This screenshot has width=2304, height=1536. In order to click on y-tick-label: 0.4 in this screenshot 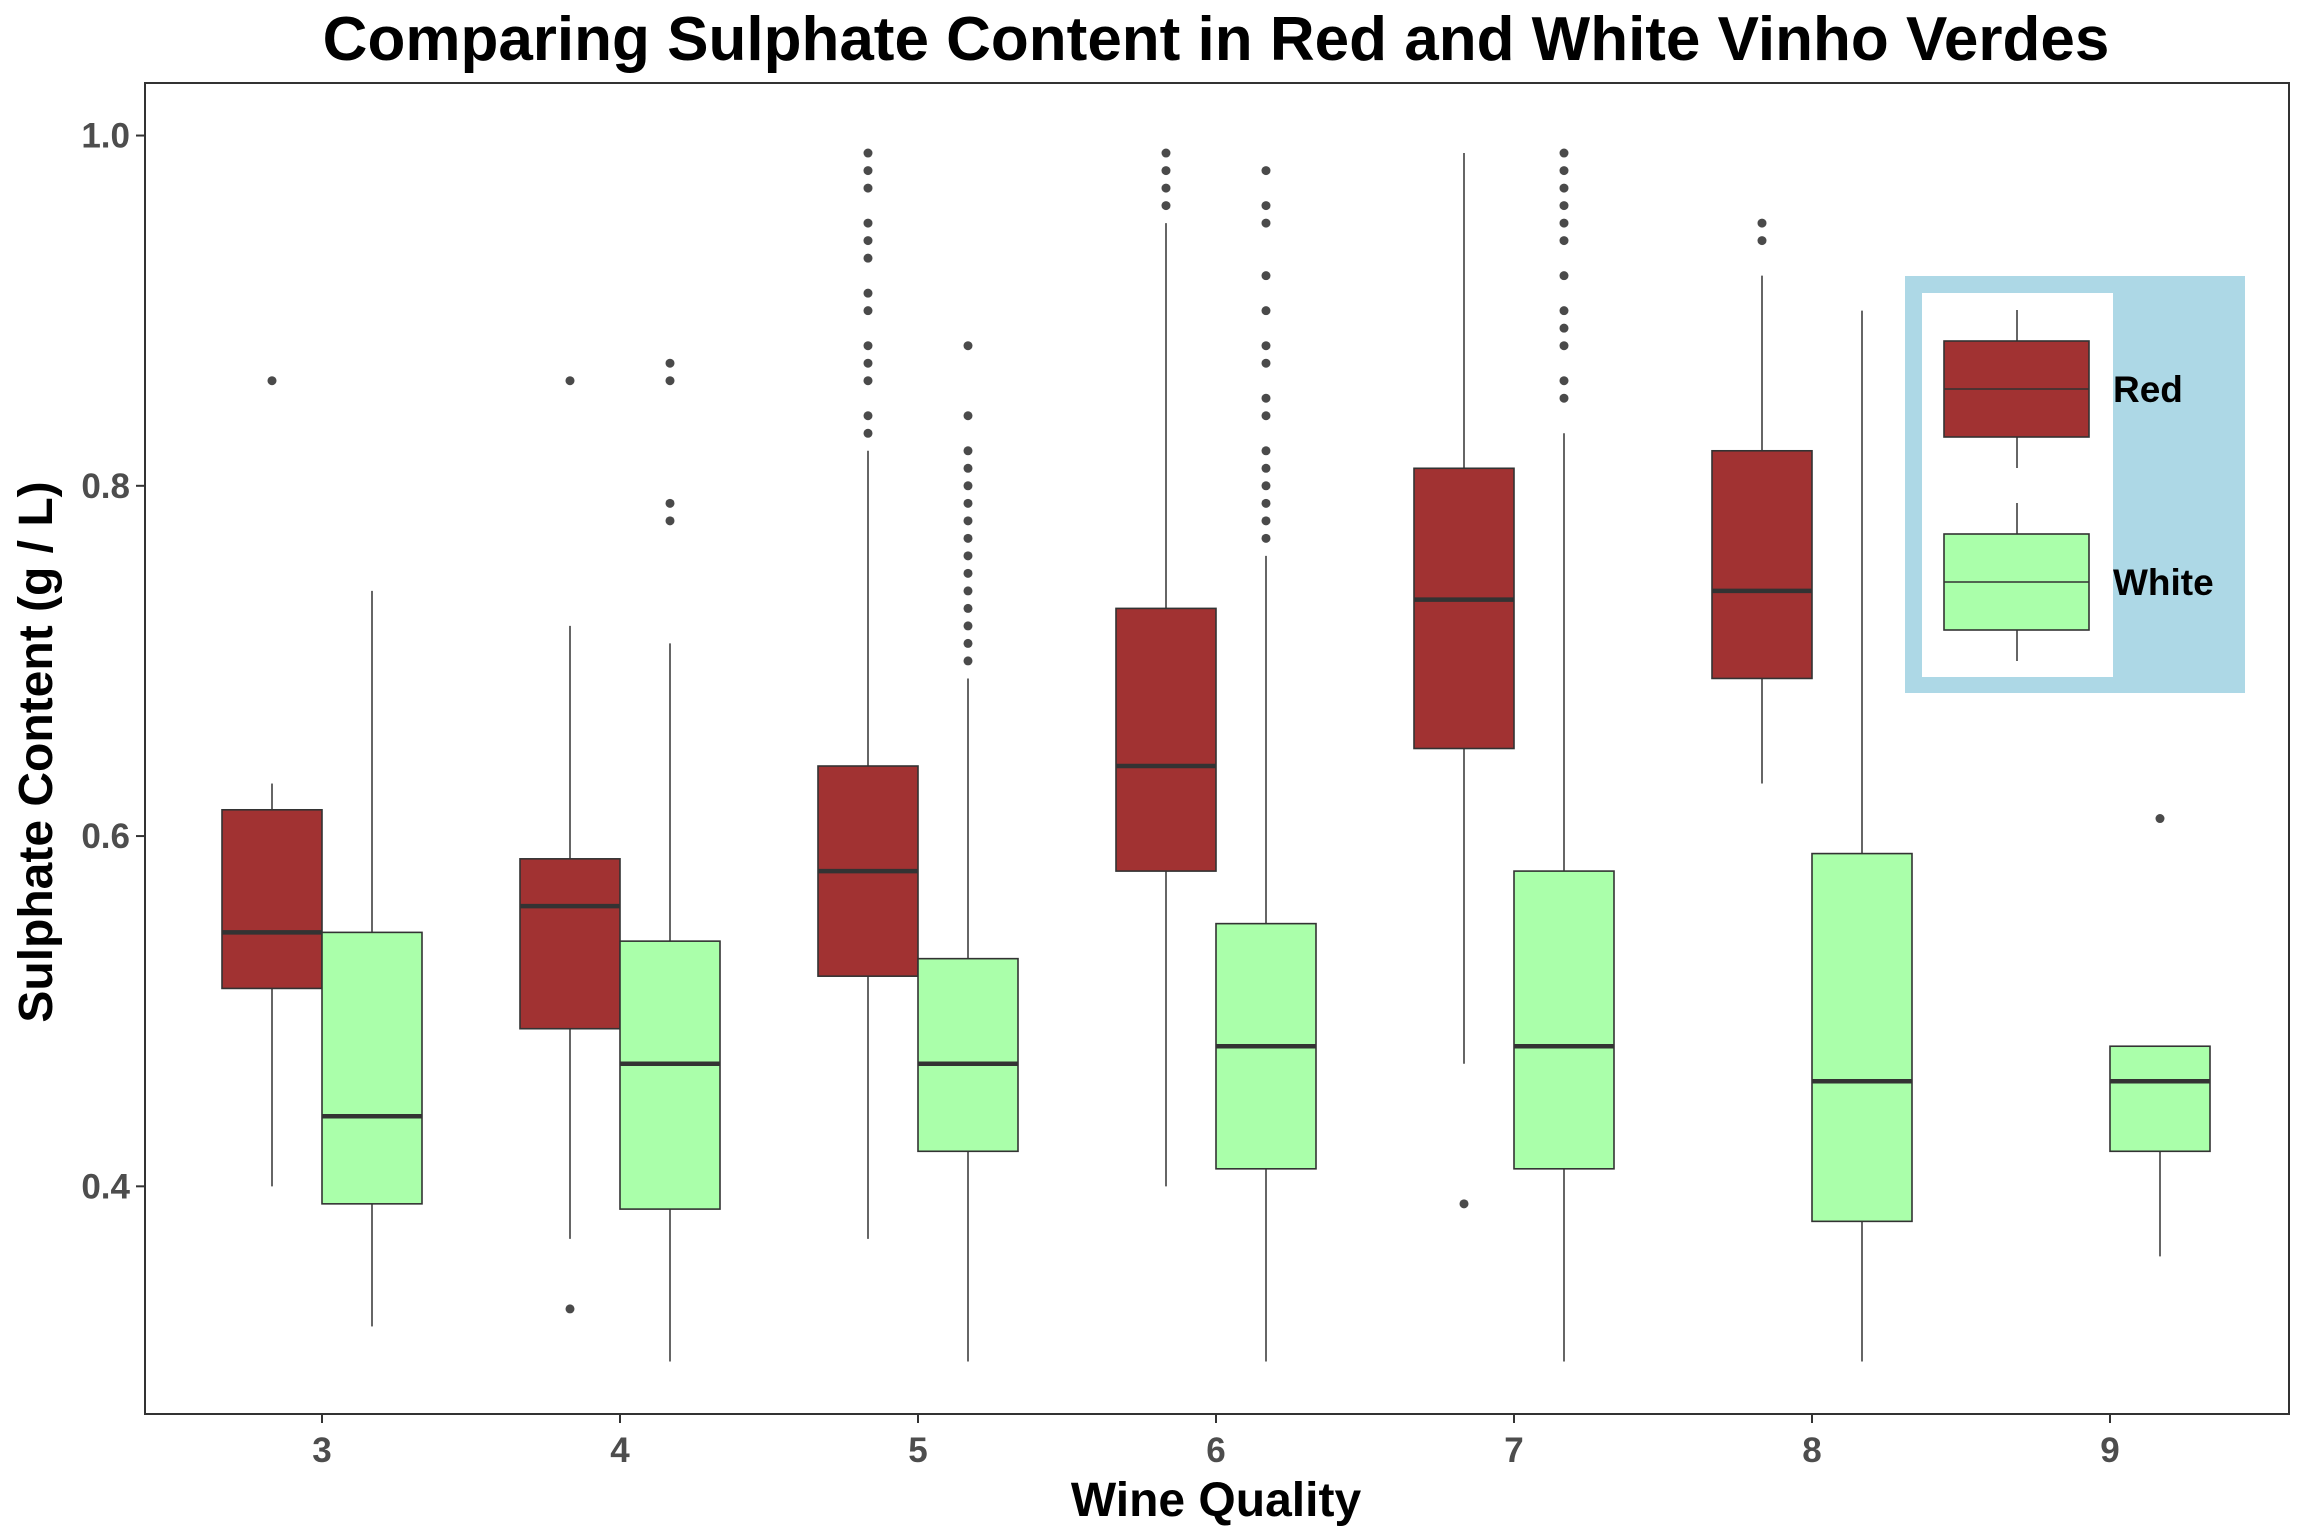, I will do `click(105, 1186)`.